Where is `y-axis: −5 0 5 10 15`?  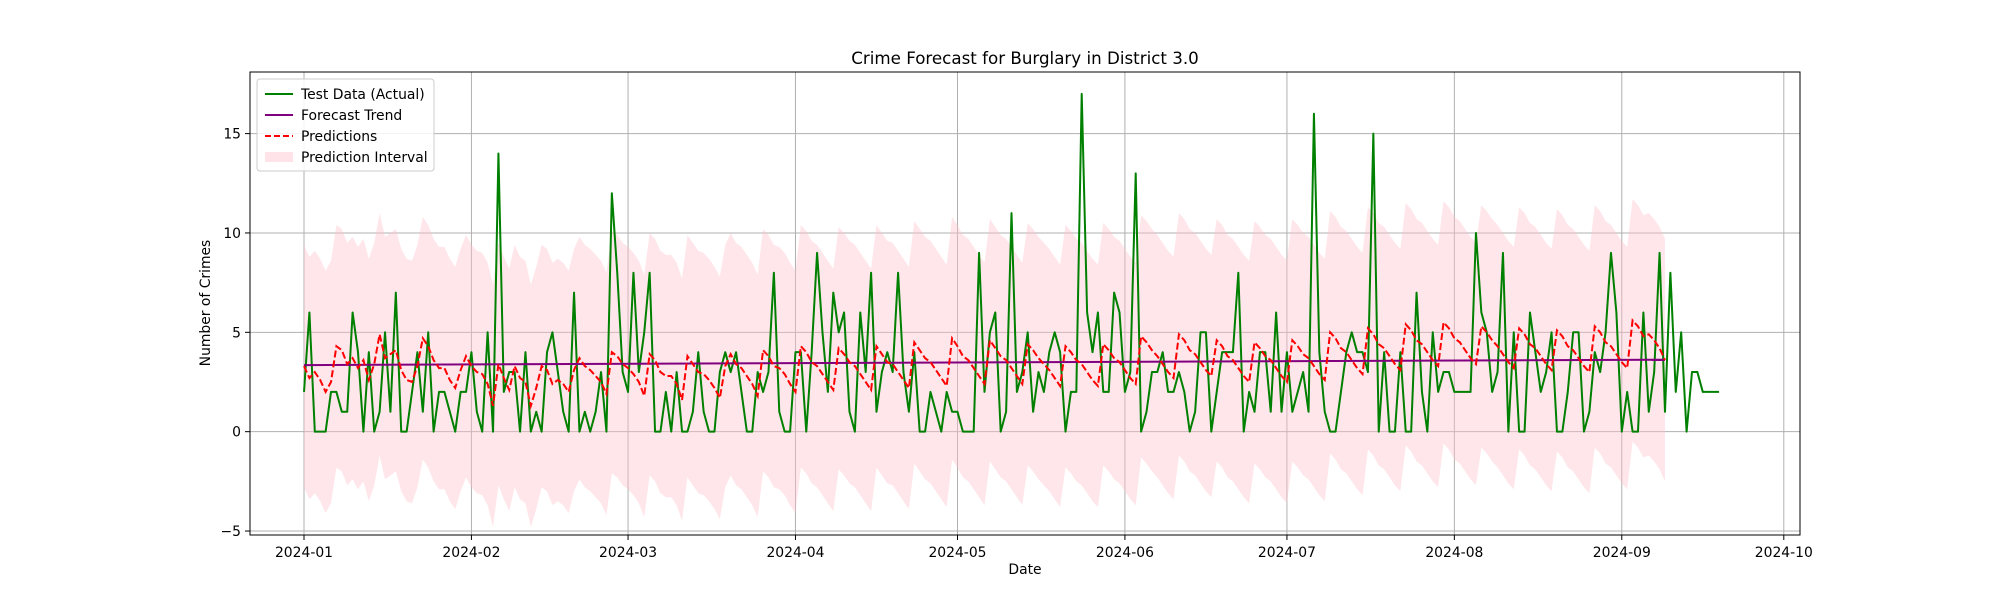 y-axis: −5 0 5 10 15 is located at coordinates (235, 333).